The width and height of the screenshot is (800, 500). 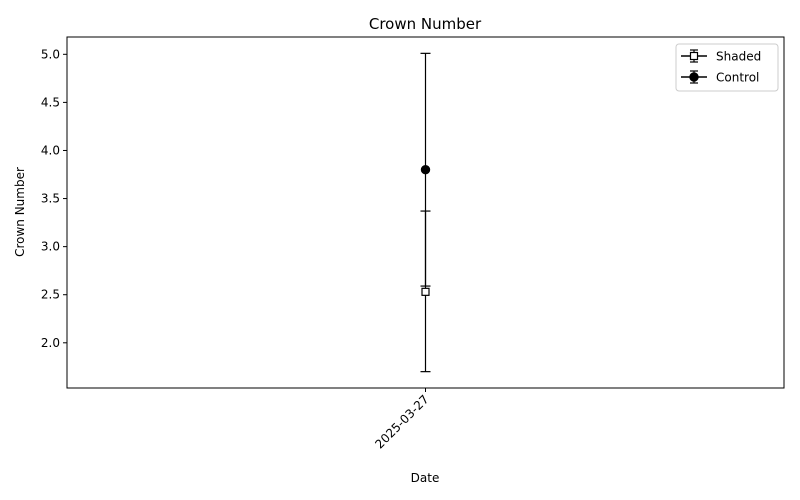 I want to click on y-tick-label: 3.0, so click(x=50, y=247).